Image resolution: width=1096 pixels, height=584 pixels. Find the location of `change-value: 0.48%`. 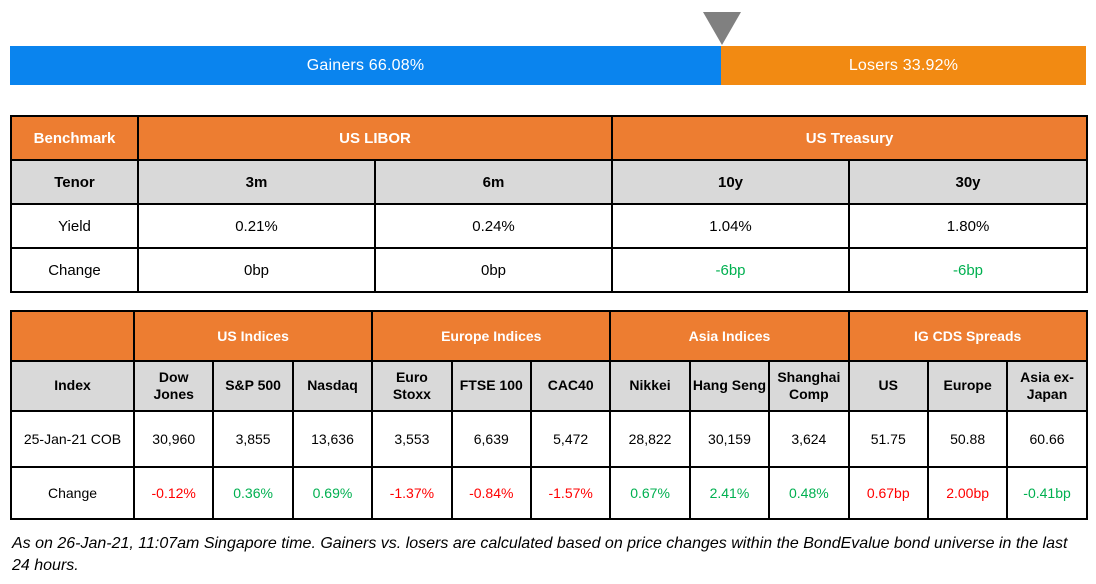

change-value: 0.48% is located at coordinates (808, 493).